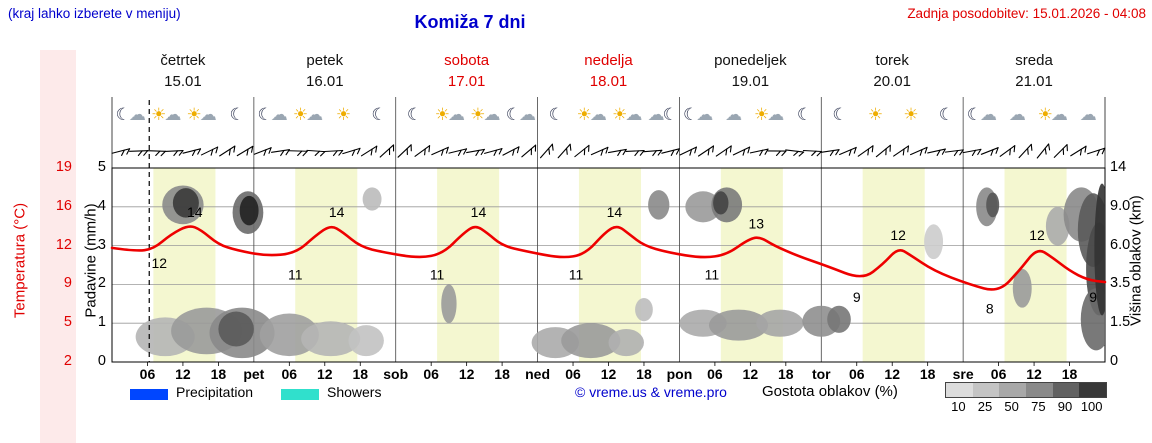 The image size is (1152, 443). What do you see at coordinates (990, 309) in the screenshot?
I see `temperature-point-label: 8` at bounding box center [990, 309].